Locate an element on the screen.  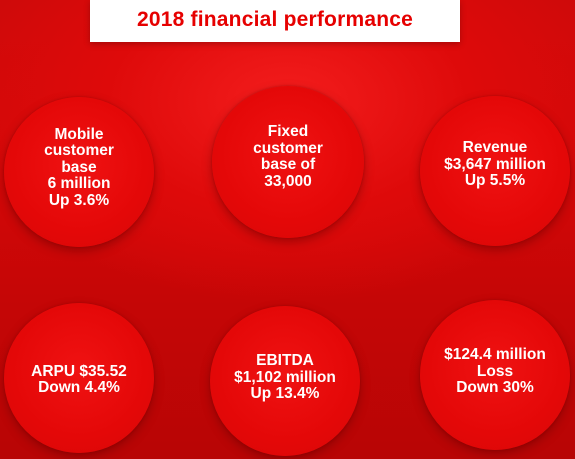
ebitda-text: EBITDA $1,102 million Up 13.4% is located at coordinates (285, 377).